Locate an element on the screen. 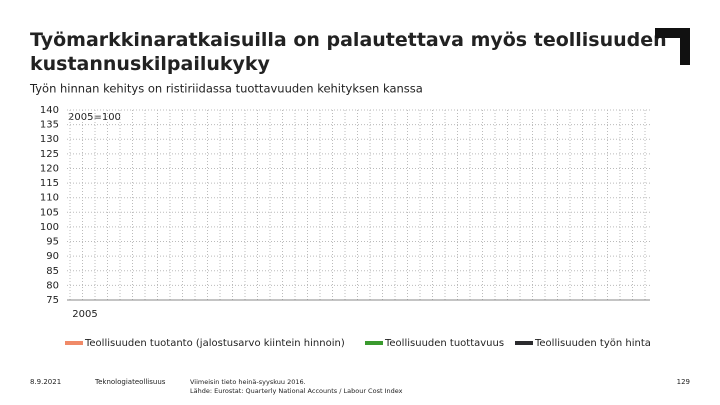 This screenshot has width=720, height=405. y-tick-label: 125 is located at coordinates (49, 154).